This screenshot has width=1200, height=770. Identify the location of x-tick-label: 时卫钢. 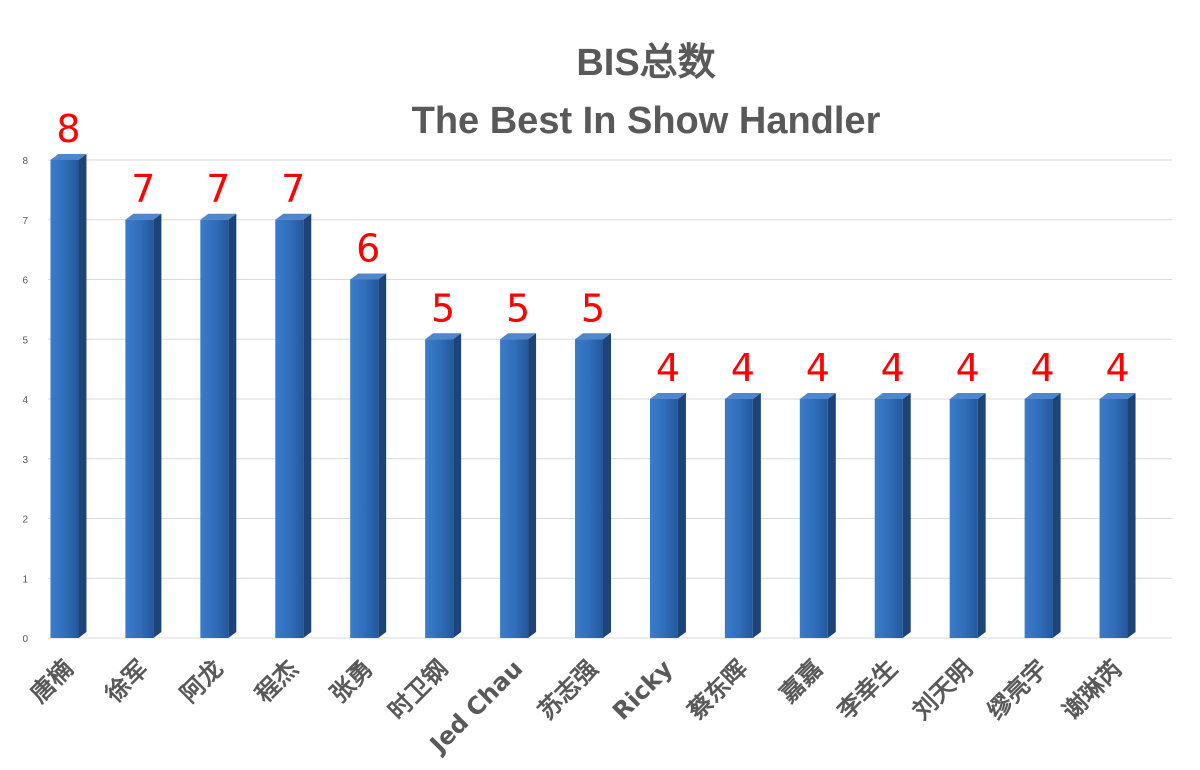
(418, 689).